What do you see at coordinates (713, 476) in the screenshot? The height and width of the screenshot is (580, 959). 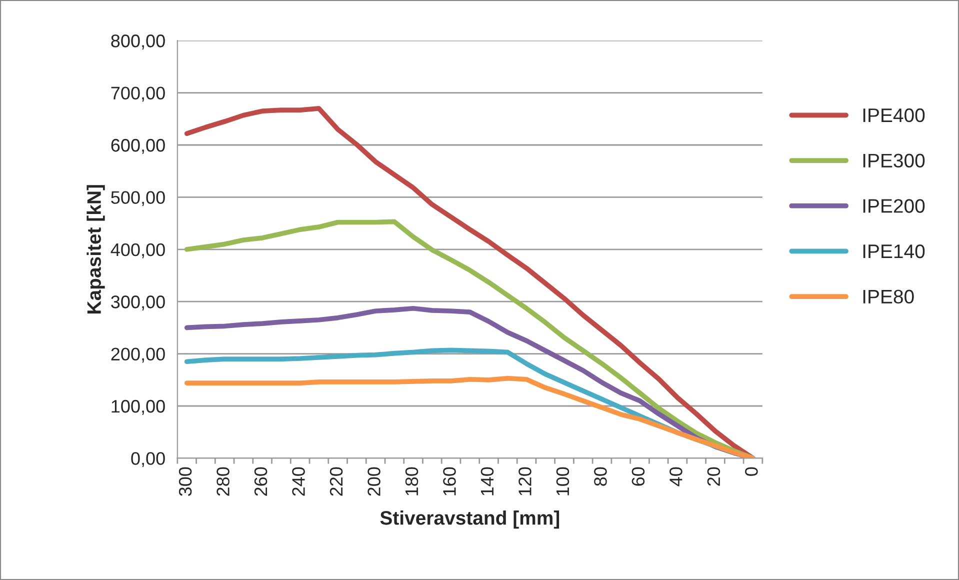 I see `x-tick-label: 20` at bounding box center [713, 476].